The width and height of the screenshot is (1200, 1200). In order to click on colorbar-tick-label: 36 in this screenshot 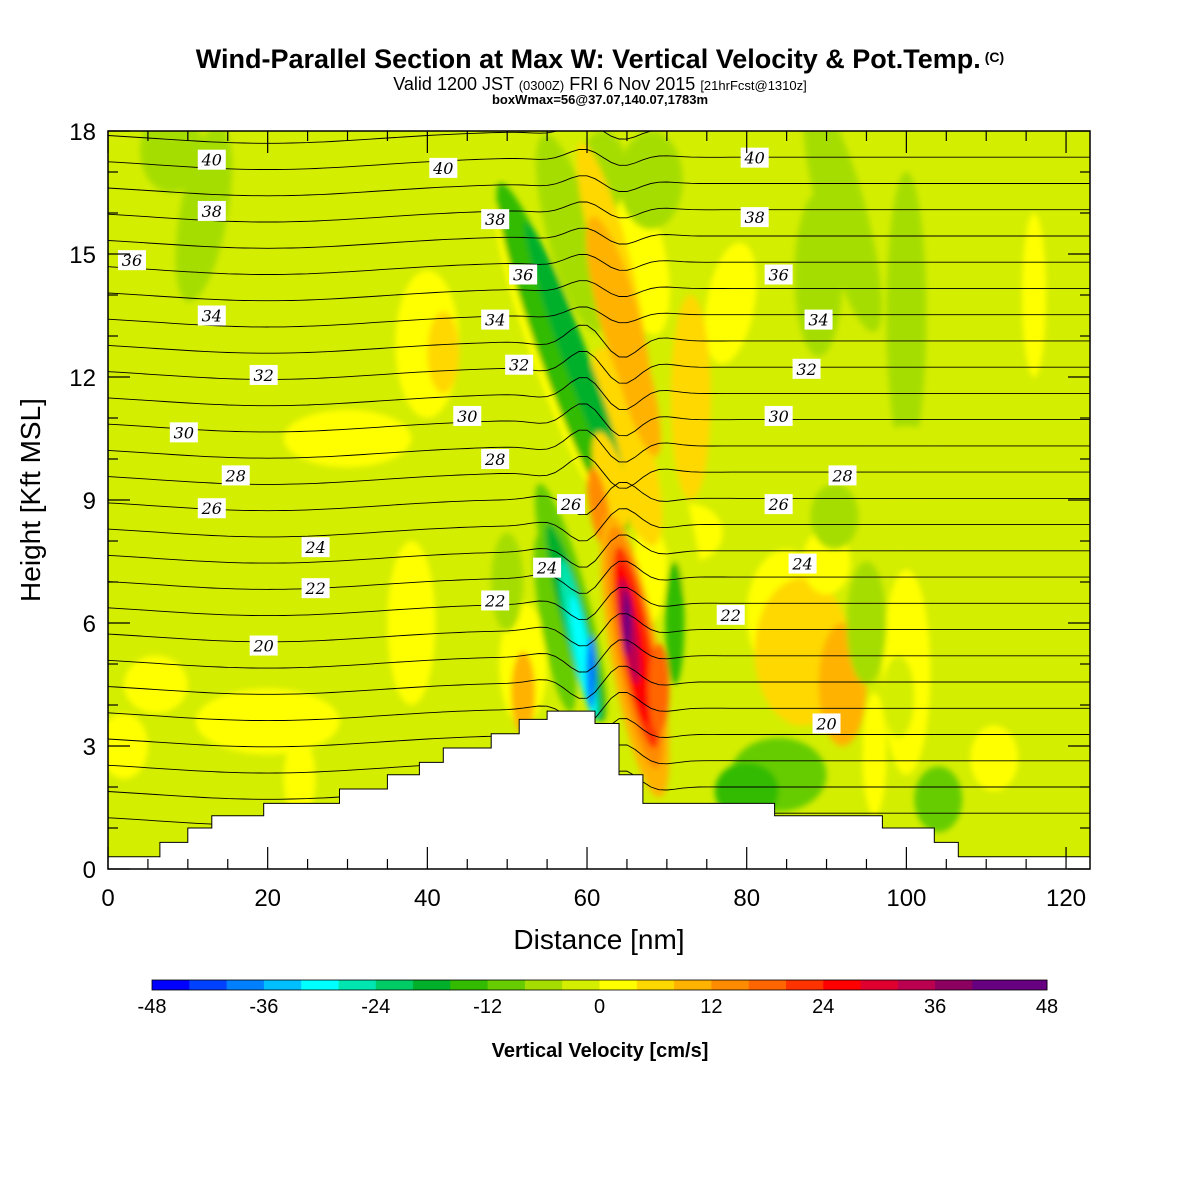, I will do `click(935, 1007)`.